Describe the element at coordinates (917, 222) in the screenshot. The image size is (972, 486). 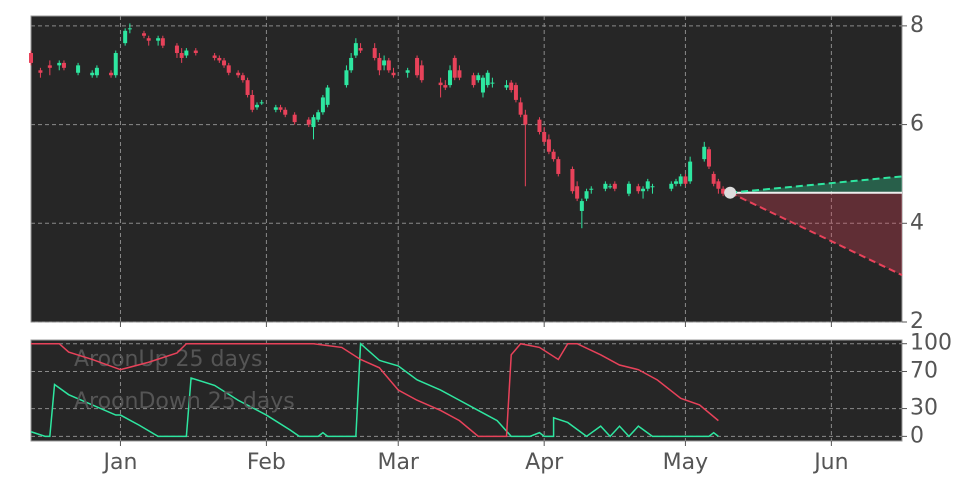
I see `y-tick-label: 4` at that location.